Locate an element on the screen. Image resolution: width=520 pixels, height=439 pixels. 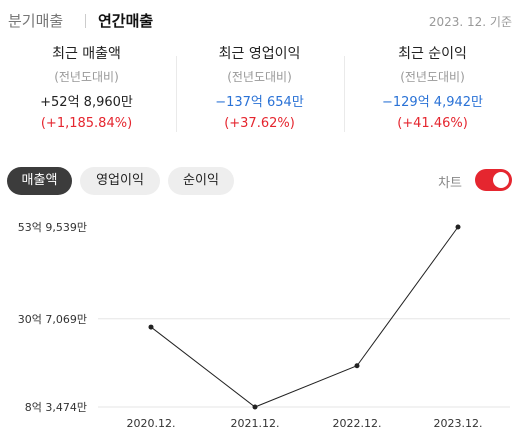
chart-toggle-label: 차트 is located at coordinates (450, 183).